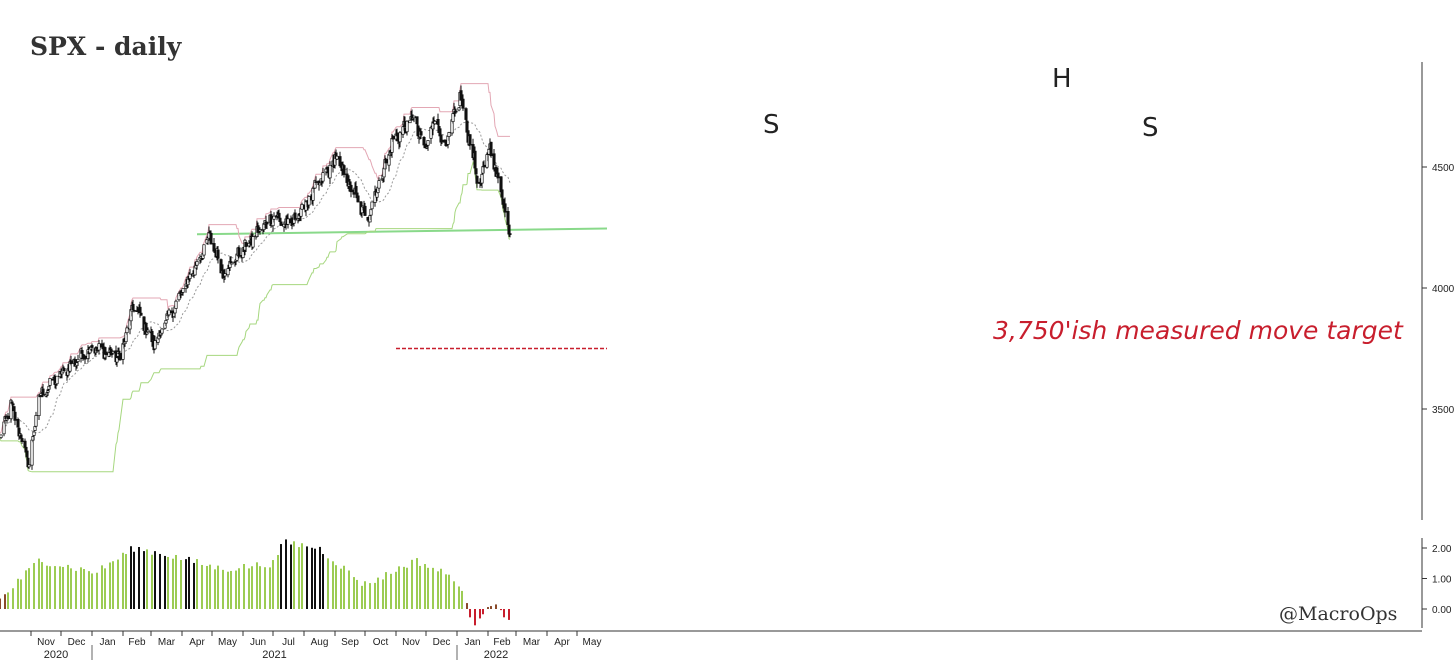  Describe the element at coordinates (1150, 128) in the screenshot. I see `right-shoulder-label: S` at that location.